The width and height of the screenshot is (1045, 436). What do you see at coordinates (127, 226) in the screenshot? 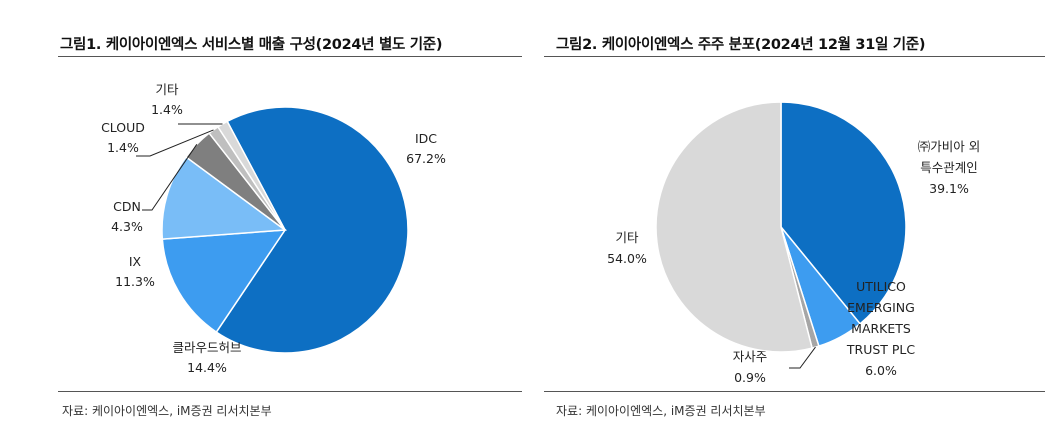
I see `slice-value-label: 4.3%` at bounding box center [127, 226].